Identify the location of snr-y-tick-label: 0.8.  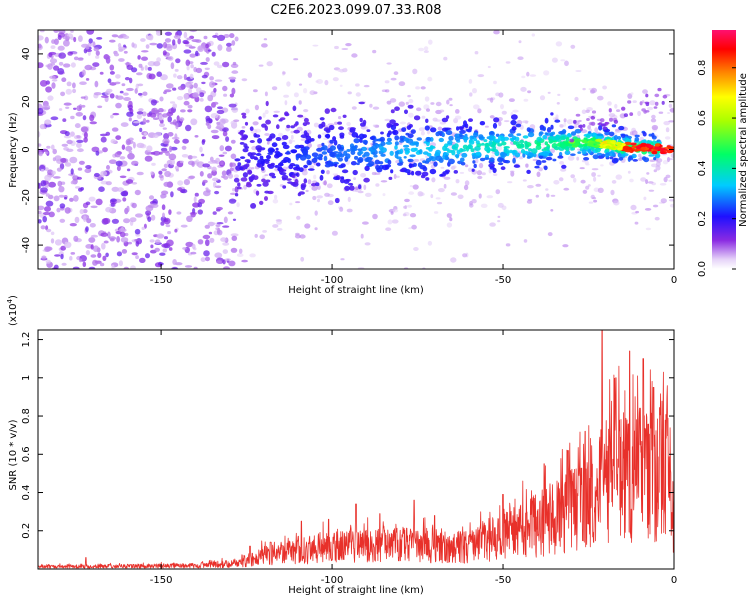
(26, 416).